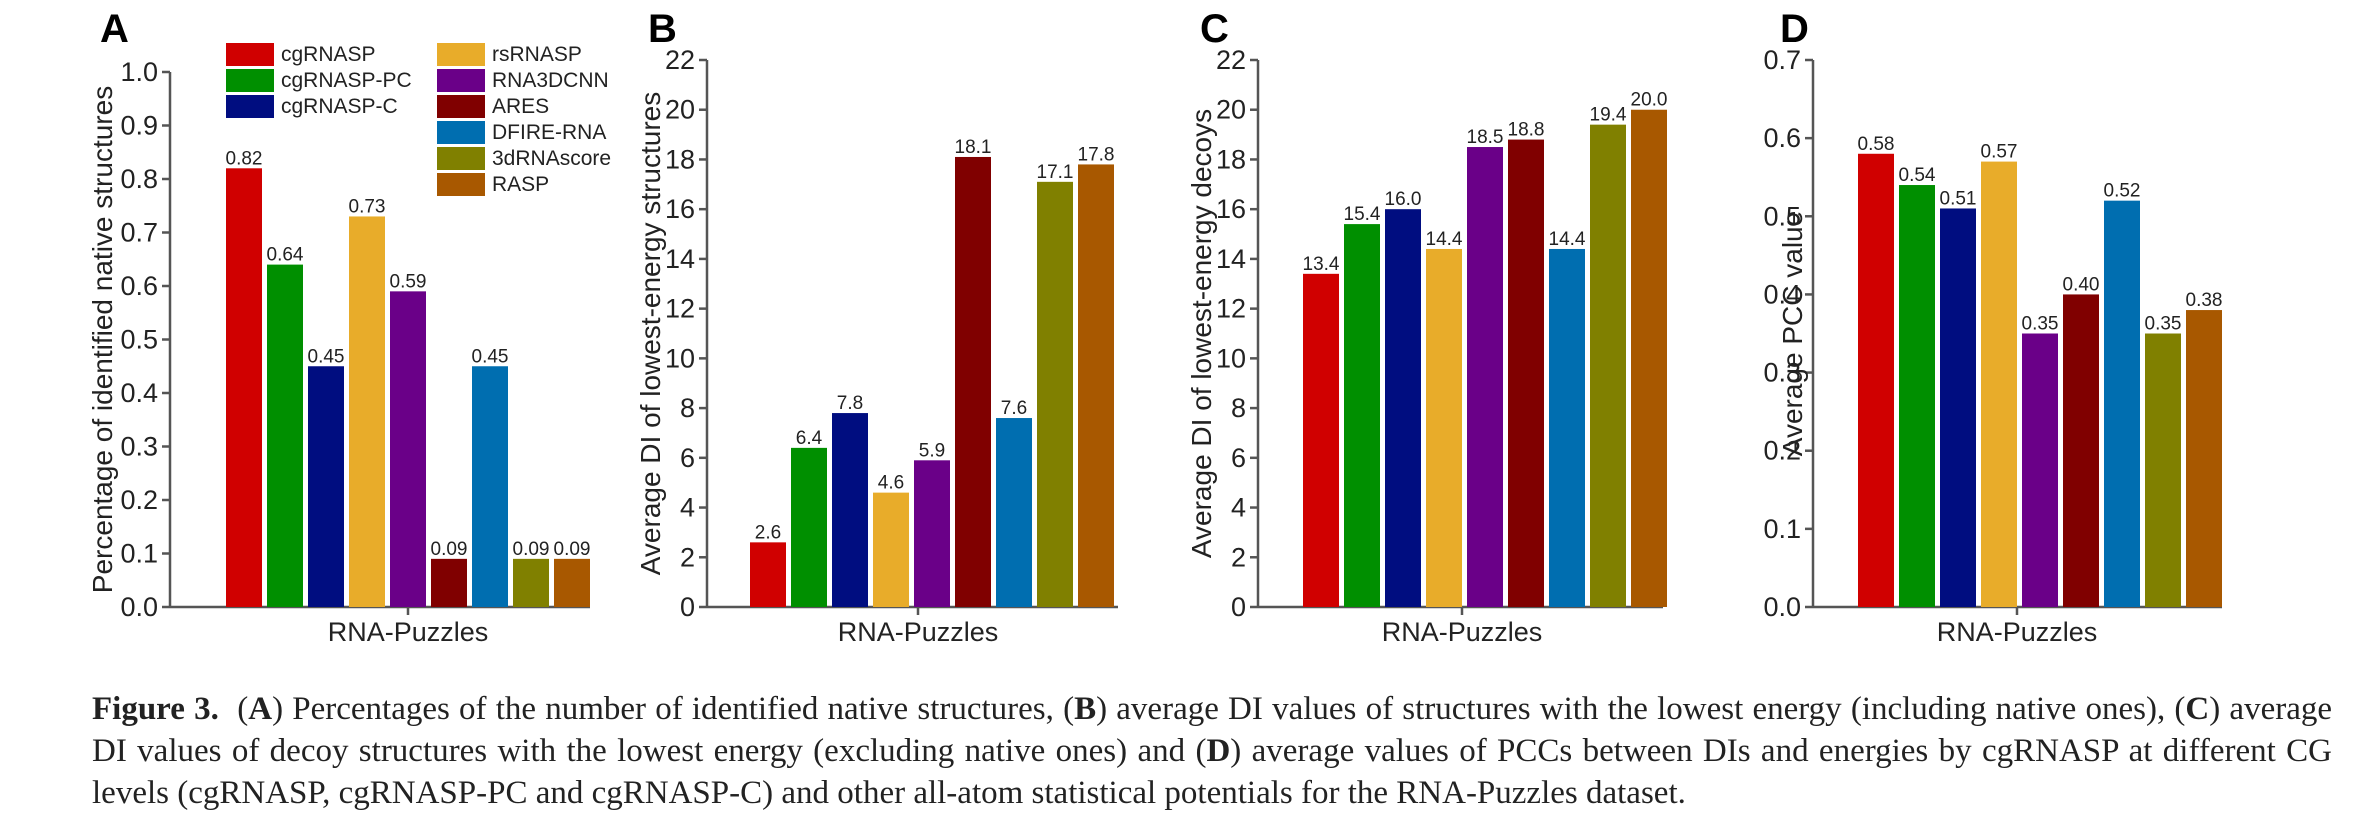 The height and width of the screenshot is (834, 2374). I want to click on y-axis-label-d: Average PCC value, so click(1792, 333).